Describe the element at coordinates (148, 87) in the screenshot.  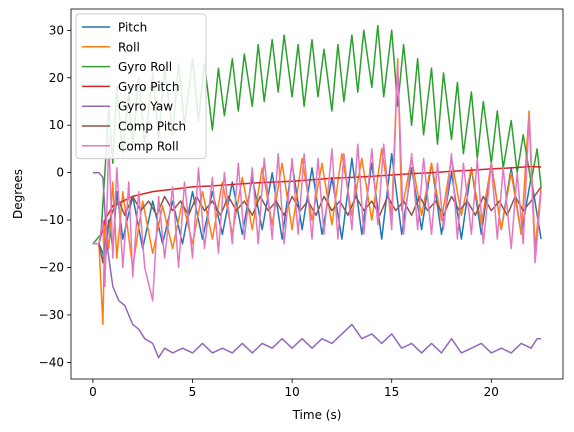
I see `legend-label: Gyro Pitch` at that location.